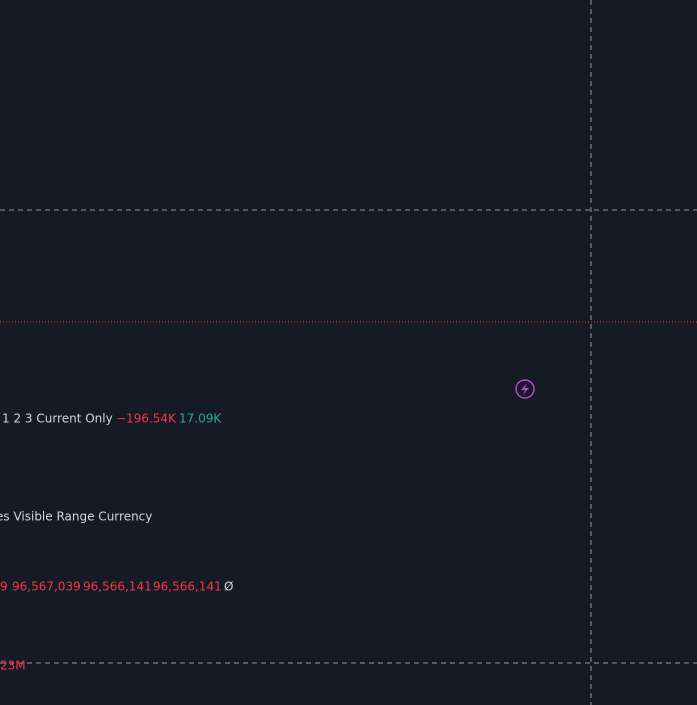 This screenshot has width=697, height=705. Describe the element at coordinates (57, 419) in the screenshot. I see `volume-legend: 1 2 3 Current Only` at that location.